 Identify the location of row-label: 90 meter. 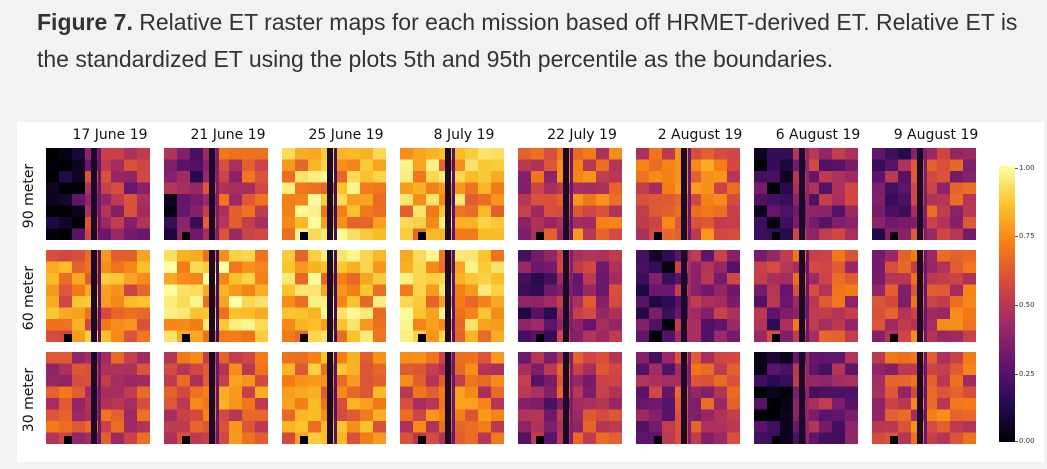
(29, 196).